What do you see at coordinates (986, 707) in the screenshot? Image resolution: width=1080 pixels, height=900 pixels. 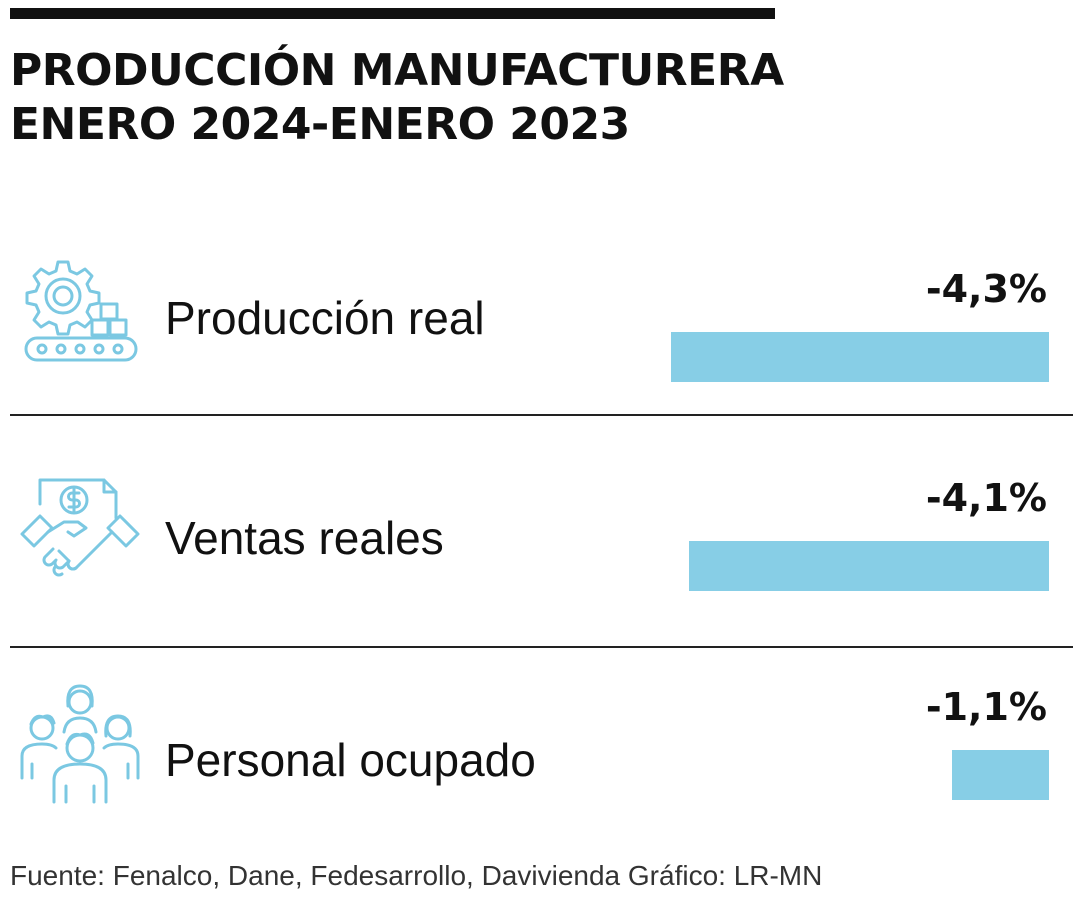 I see `data-label: -1,1%` at bounding box center [986, 707].